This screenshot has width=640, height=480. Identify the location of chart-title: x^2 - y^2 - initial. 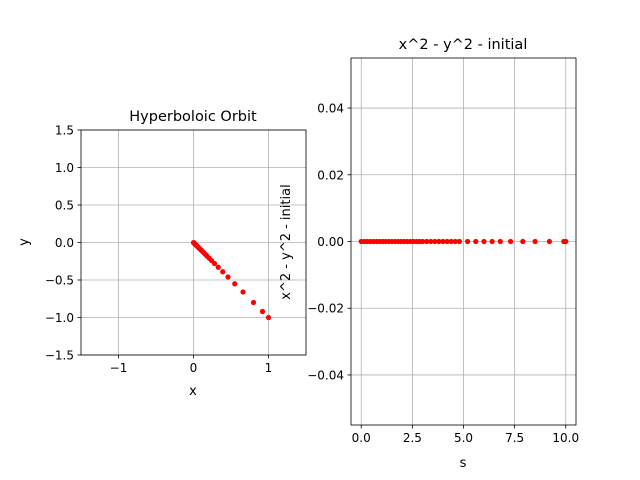
(463, 45).